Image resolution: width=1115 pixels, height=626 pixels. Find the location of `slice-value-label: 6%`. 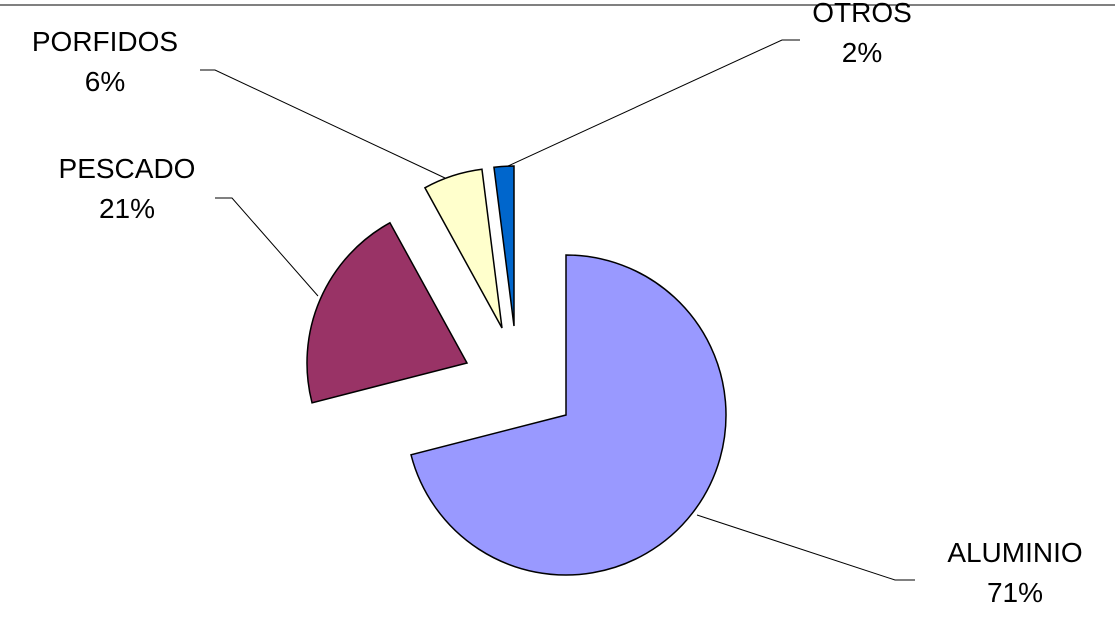

slice-value-label: 6% is located at coordinates (105, 81).